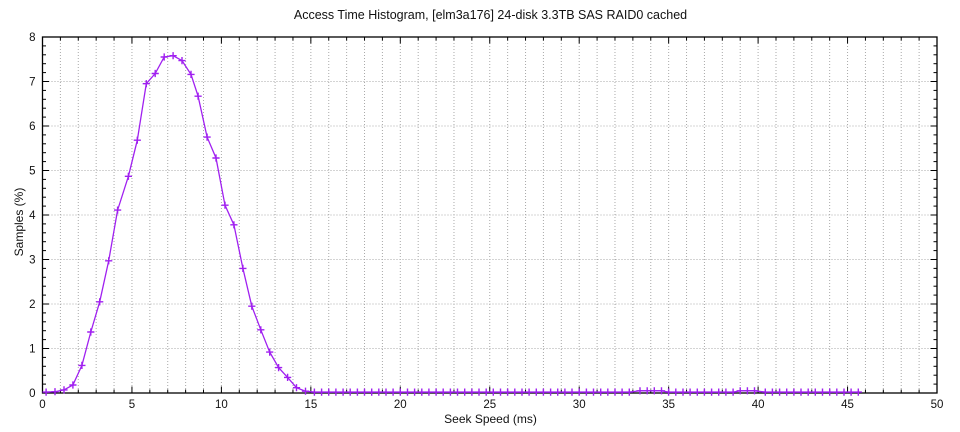  I want to click on x-tick-label: 15, so click(310, 405).